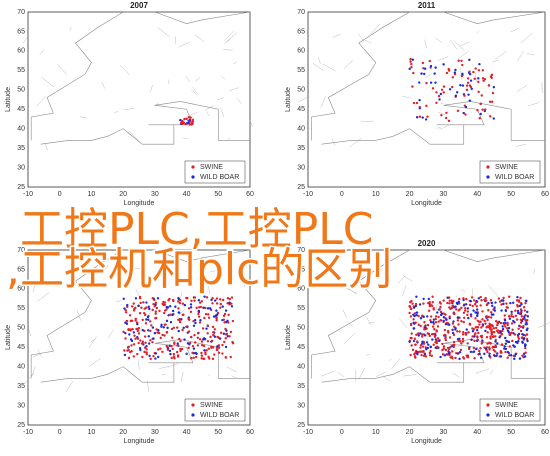  What do you see at coordinates (155, 194) in the screenshot?
I see `x-tick-label: 30` at bounding box center [155, 194].